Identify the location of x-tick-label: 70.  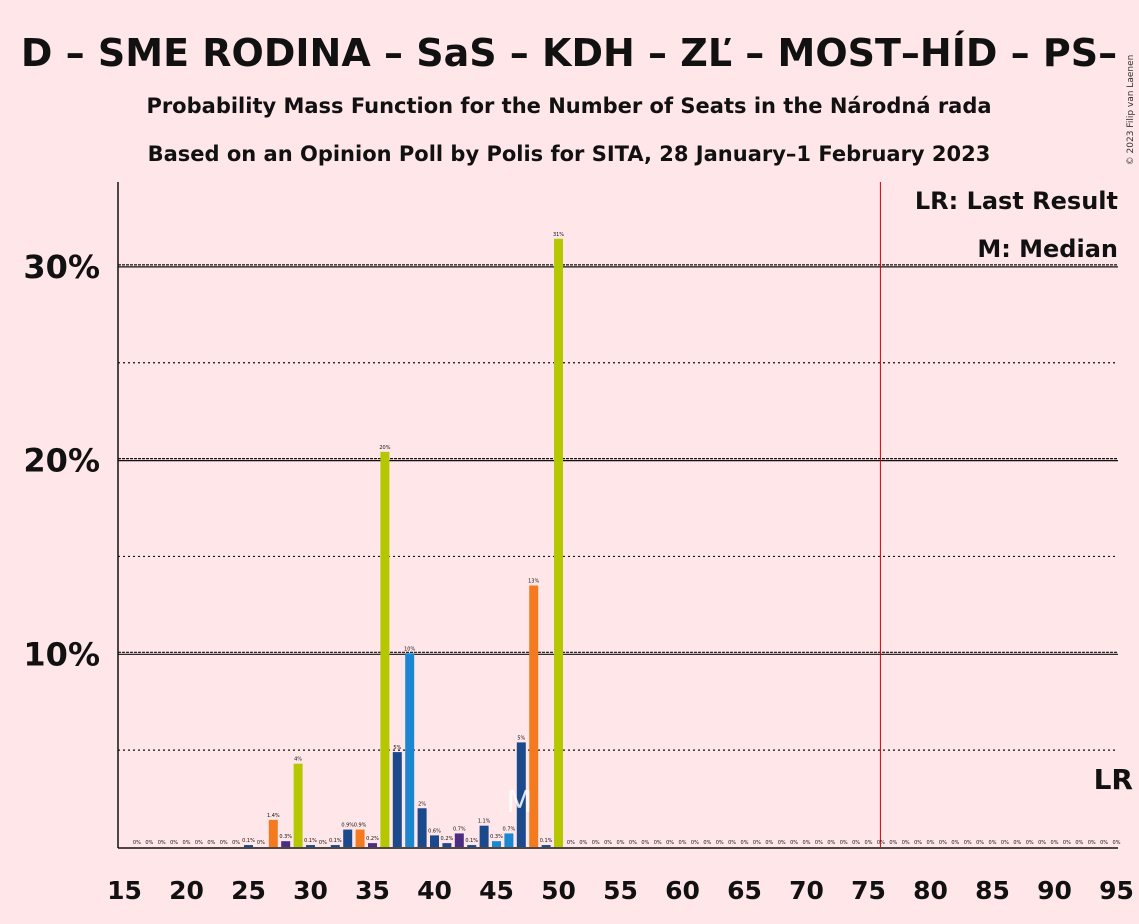
(806, 890).